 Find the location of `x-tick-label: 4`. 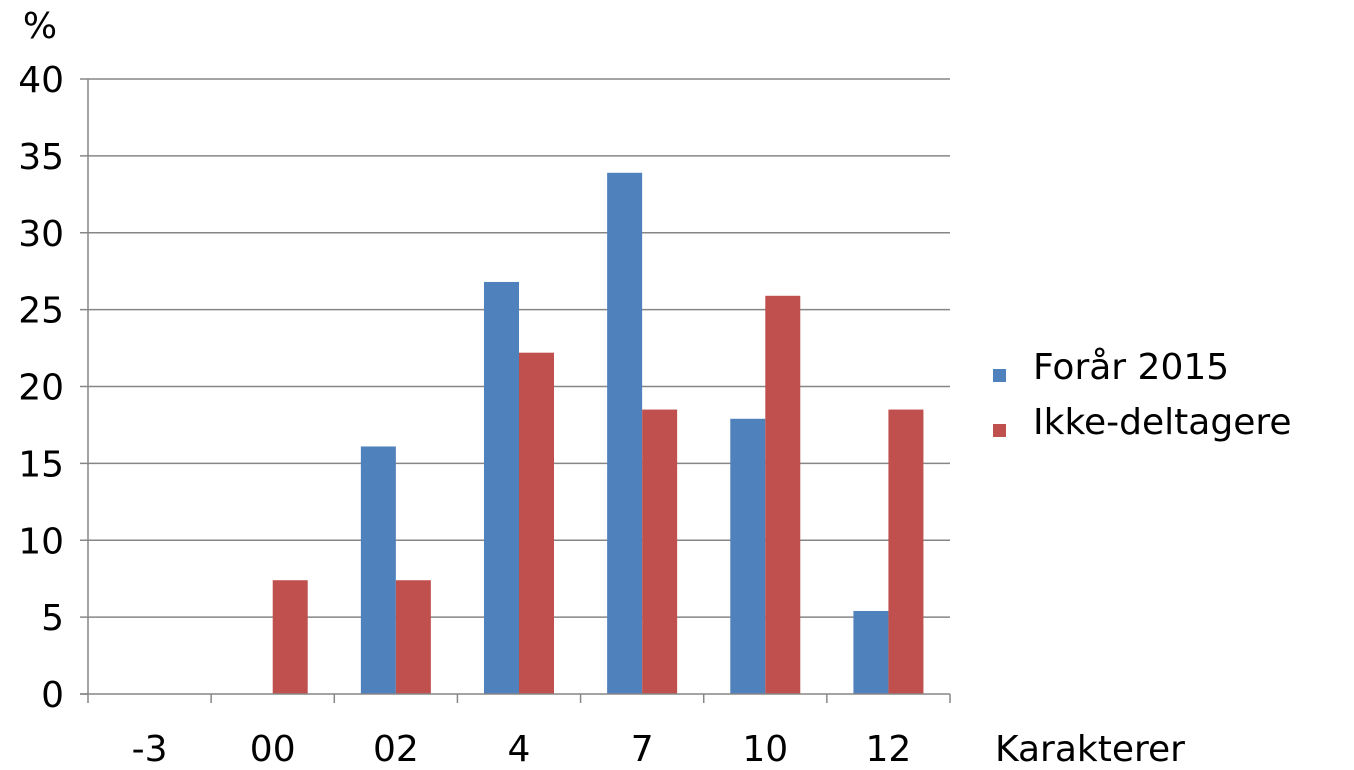

x-tick-label: 4 is located at coordinates (519, 749).